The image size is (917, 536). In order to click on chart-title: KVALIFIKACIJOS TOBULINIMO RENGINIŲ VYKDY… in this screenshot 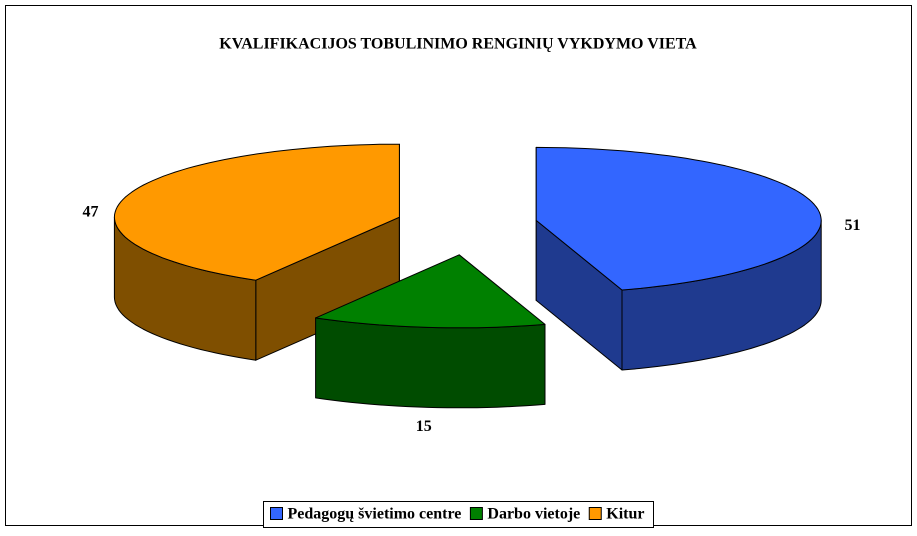, I will do `click(458, 44)`.